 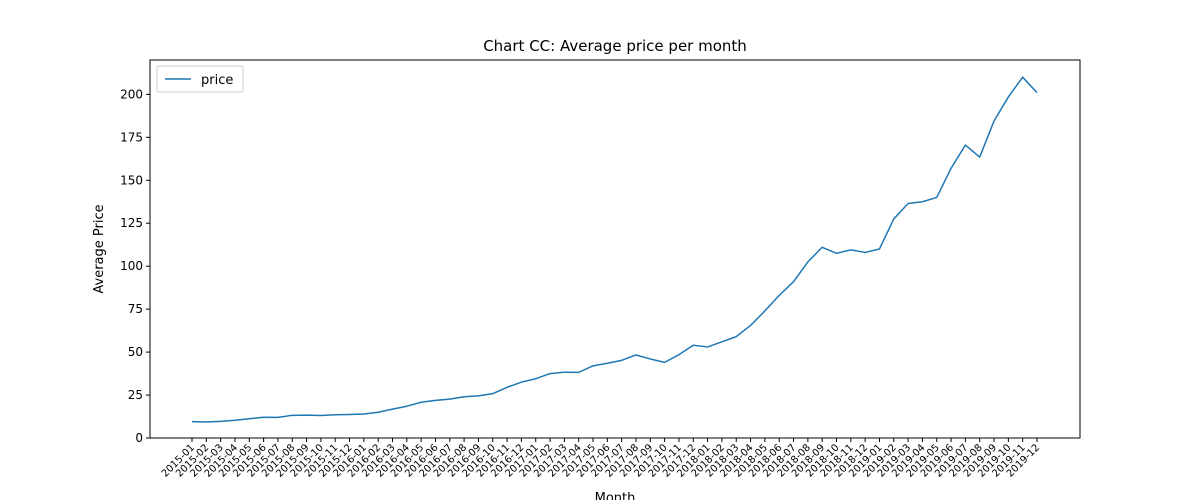 I want to click on y-axis-label: Average Price, so click(x=99, y=248).